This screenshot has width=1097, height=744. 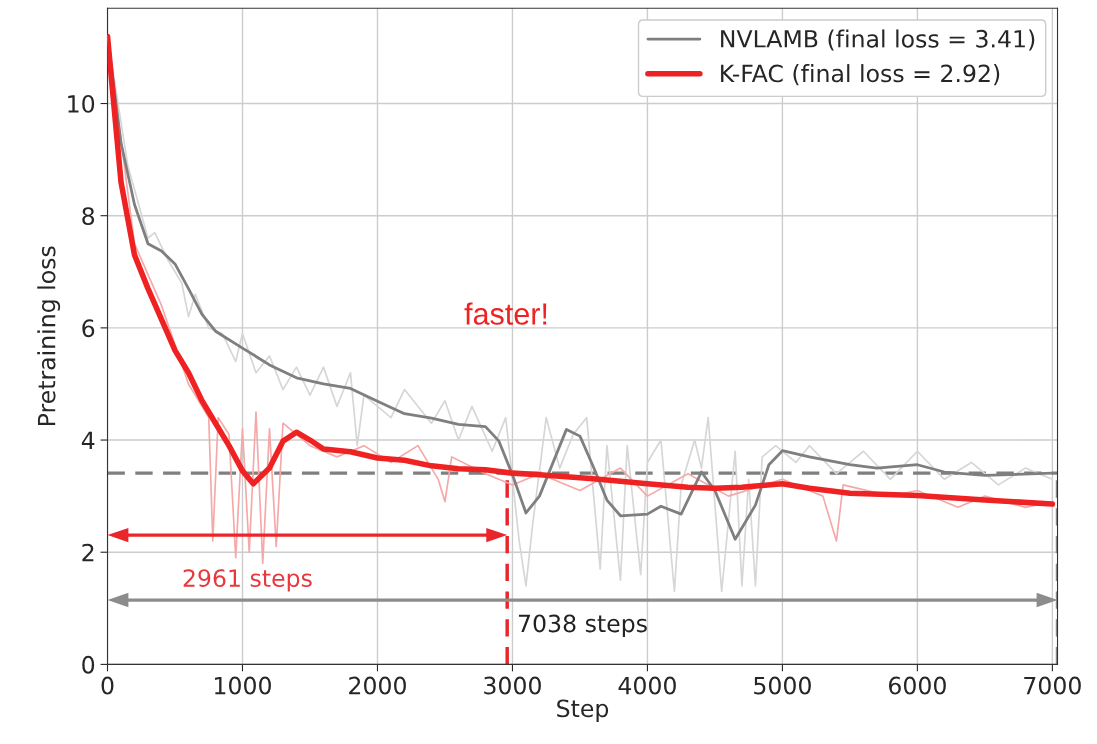 I want to click on y-tick-label: 6, so click(x=88, y=328).